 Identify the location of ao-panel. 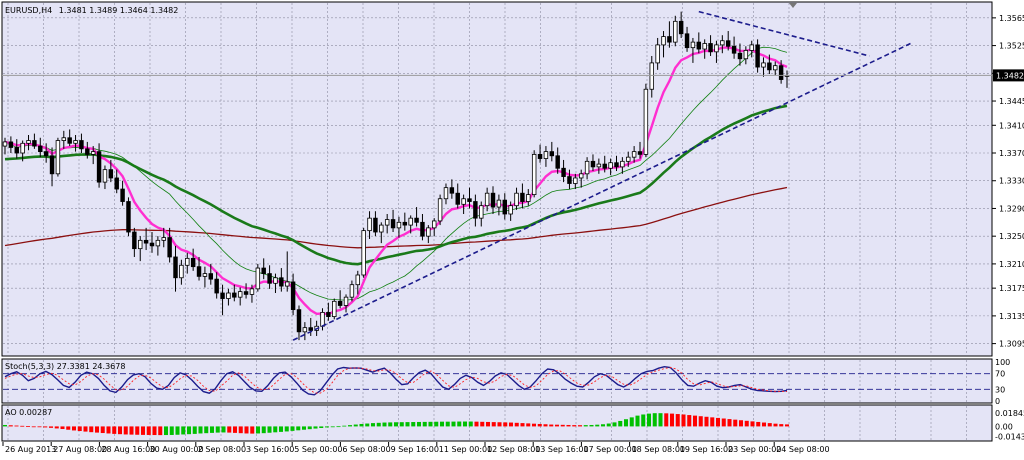
(497, 423).